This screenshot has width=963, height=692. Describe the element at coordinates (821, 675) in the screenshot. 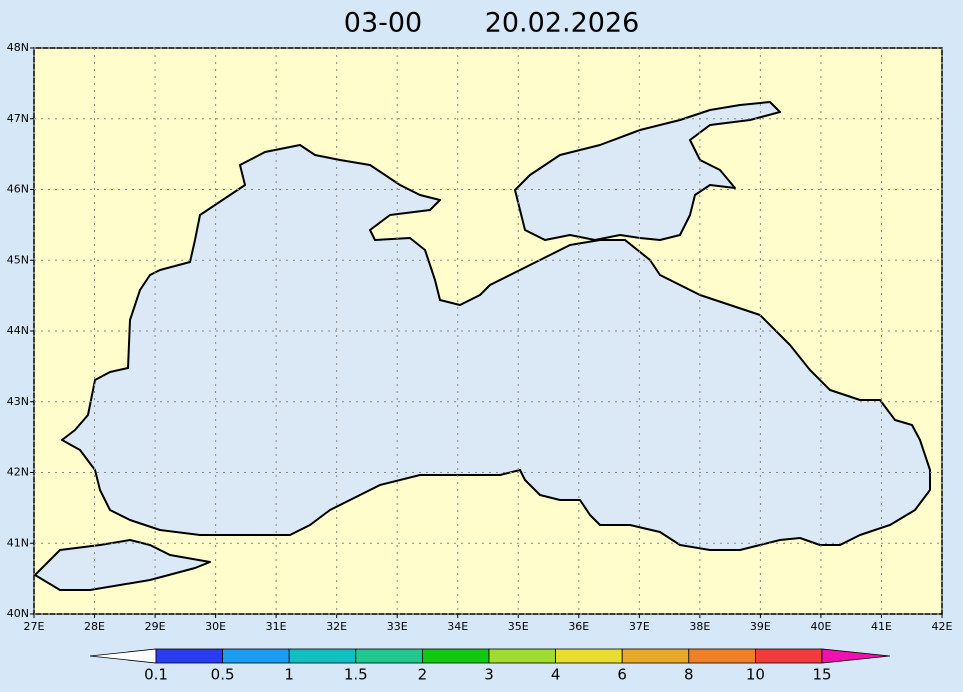

I see `colorbar-label: 15` at that location.